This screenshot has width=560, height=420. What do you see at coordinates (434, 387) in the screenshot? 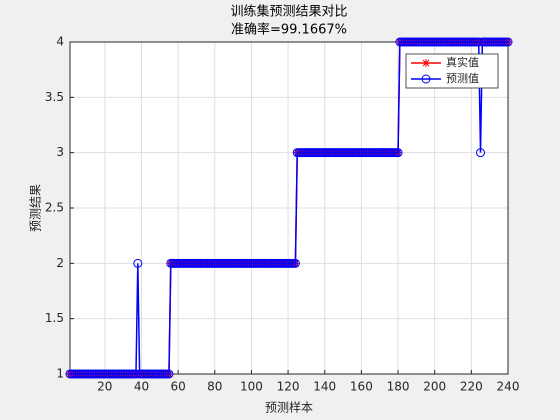
I see `x-tick-label: 200` at bounding box center [434, 387].